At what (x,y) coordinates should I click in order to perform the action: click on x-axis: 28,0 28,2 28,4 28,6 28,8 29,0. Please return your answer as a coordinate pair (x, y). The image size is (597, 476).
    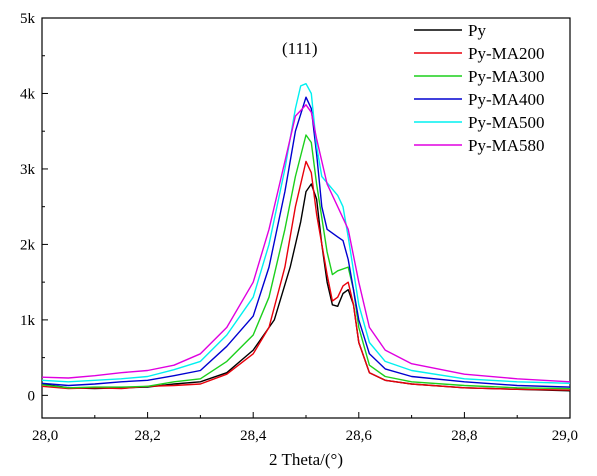
    Looking at the image, I should click on (305, 428).